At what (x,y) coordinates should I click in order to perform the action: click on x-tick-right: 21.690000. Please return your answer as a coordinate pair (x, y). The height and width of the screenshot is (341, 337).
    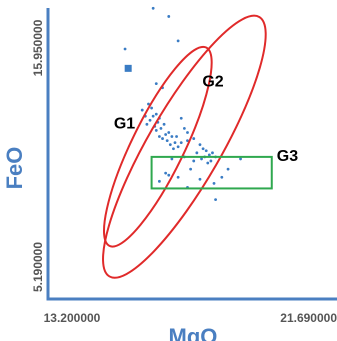
    Looking at the image, I should click on (308, 318).